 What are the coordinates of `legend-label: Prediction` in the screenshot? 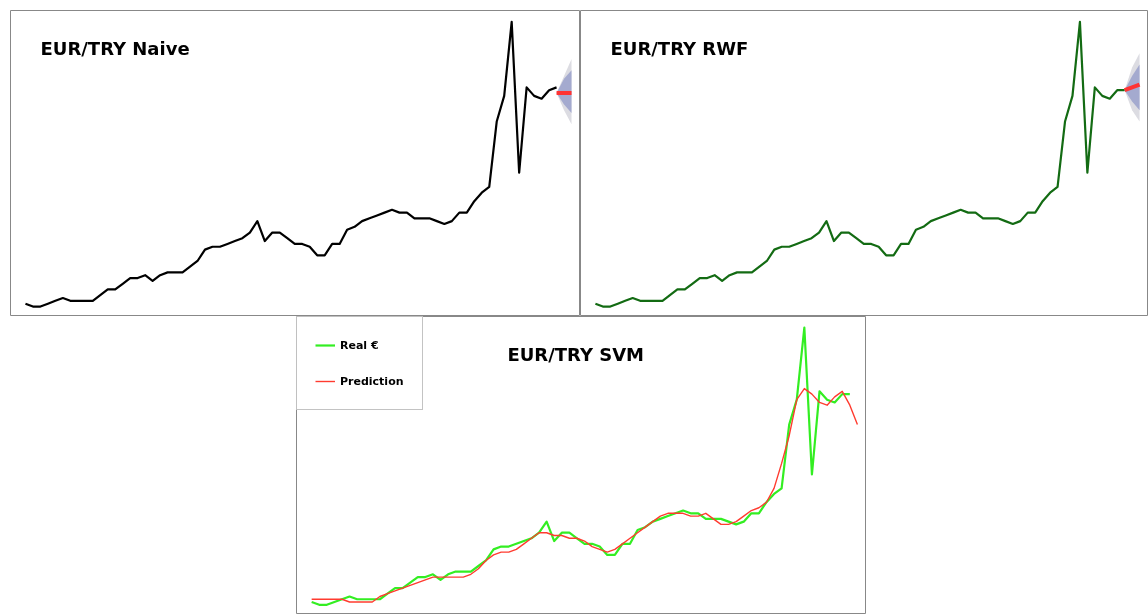 It's located at (372, 381).